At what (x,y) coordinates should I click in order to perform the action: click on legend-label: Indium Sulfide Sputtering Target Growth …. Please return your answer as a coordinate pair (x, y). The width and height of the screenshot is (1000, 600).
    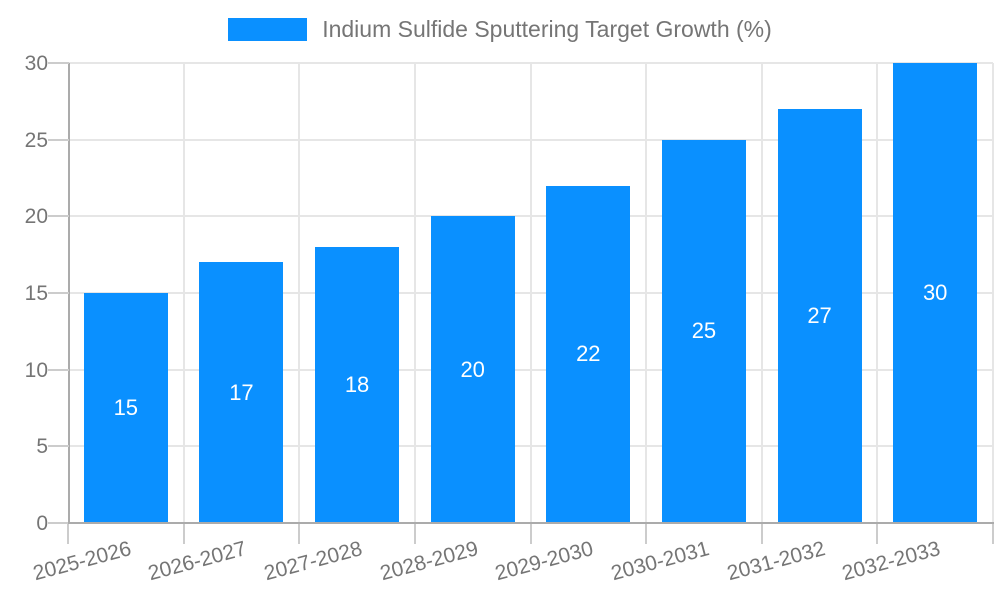
    Looking at the image, I should click on (547, 29).